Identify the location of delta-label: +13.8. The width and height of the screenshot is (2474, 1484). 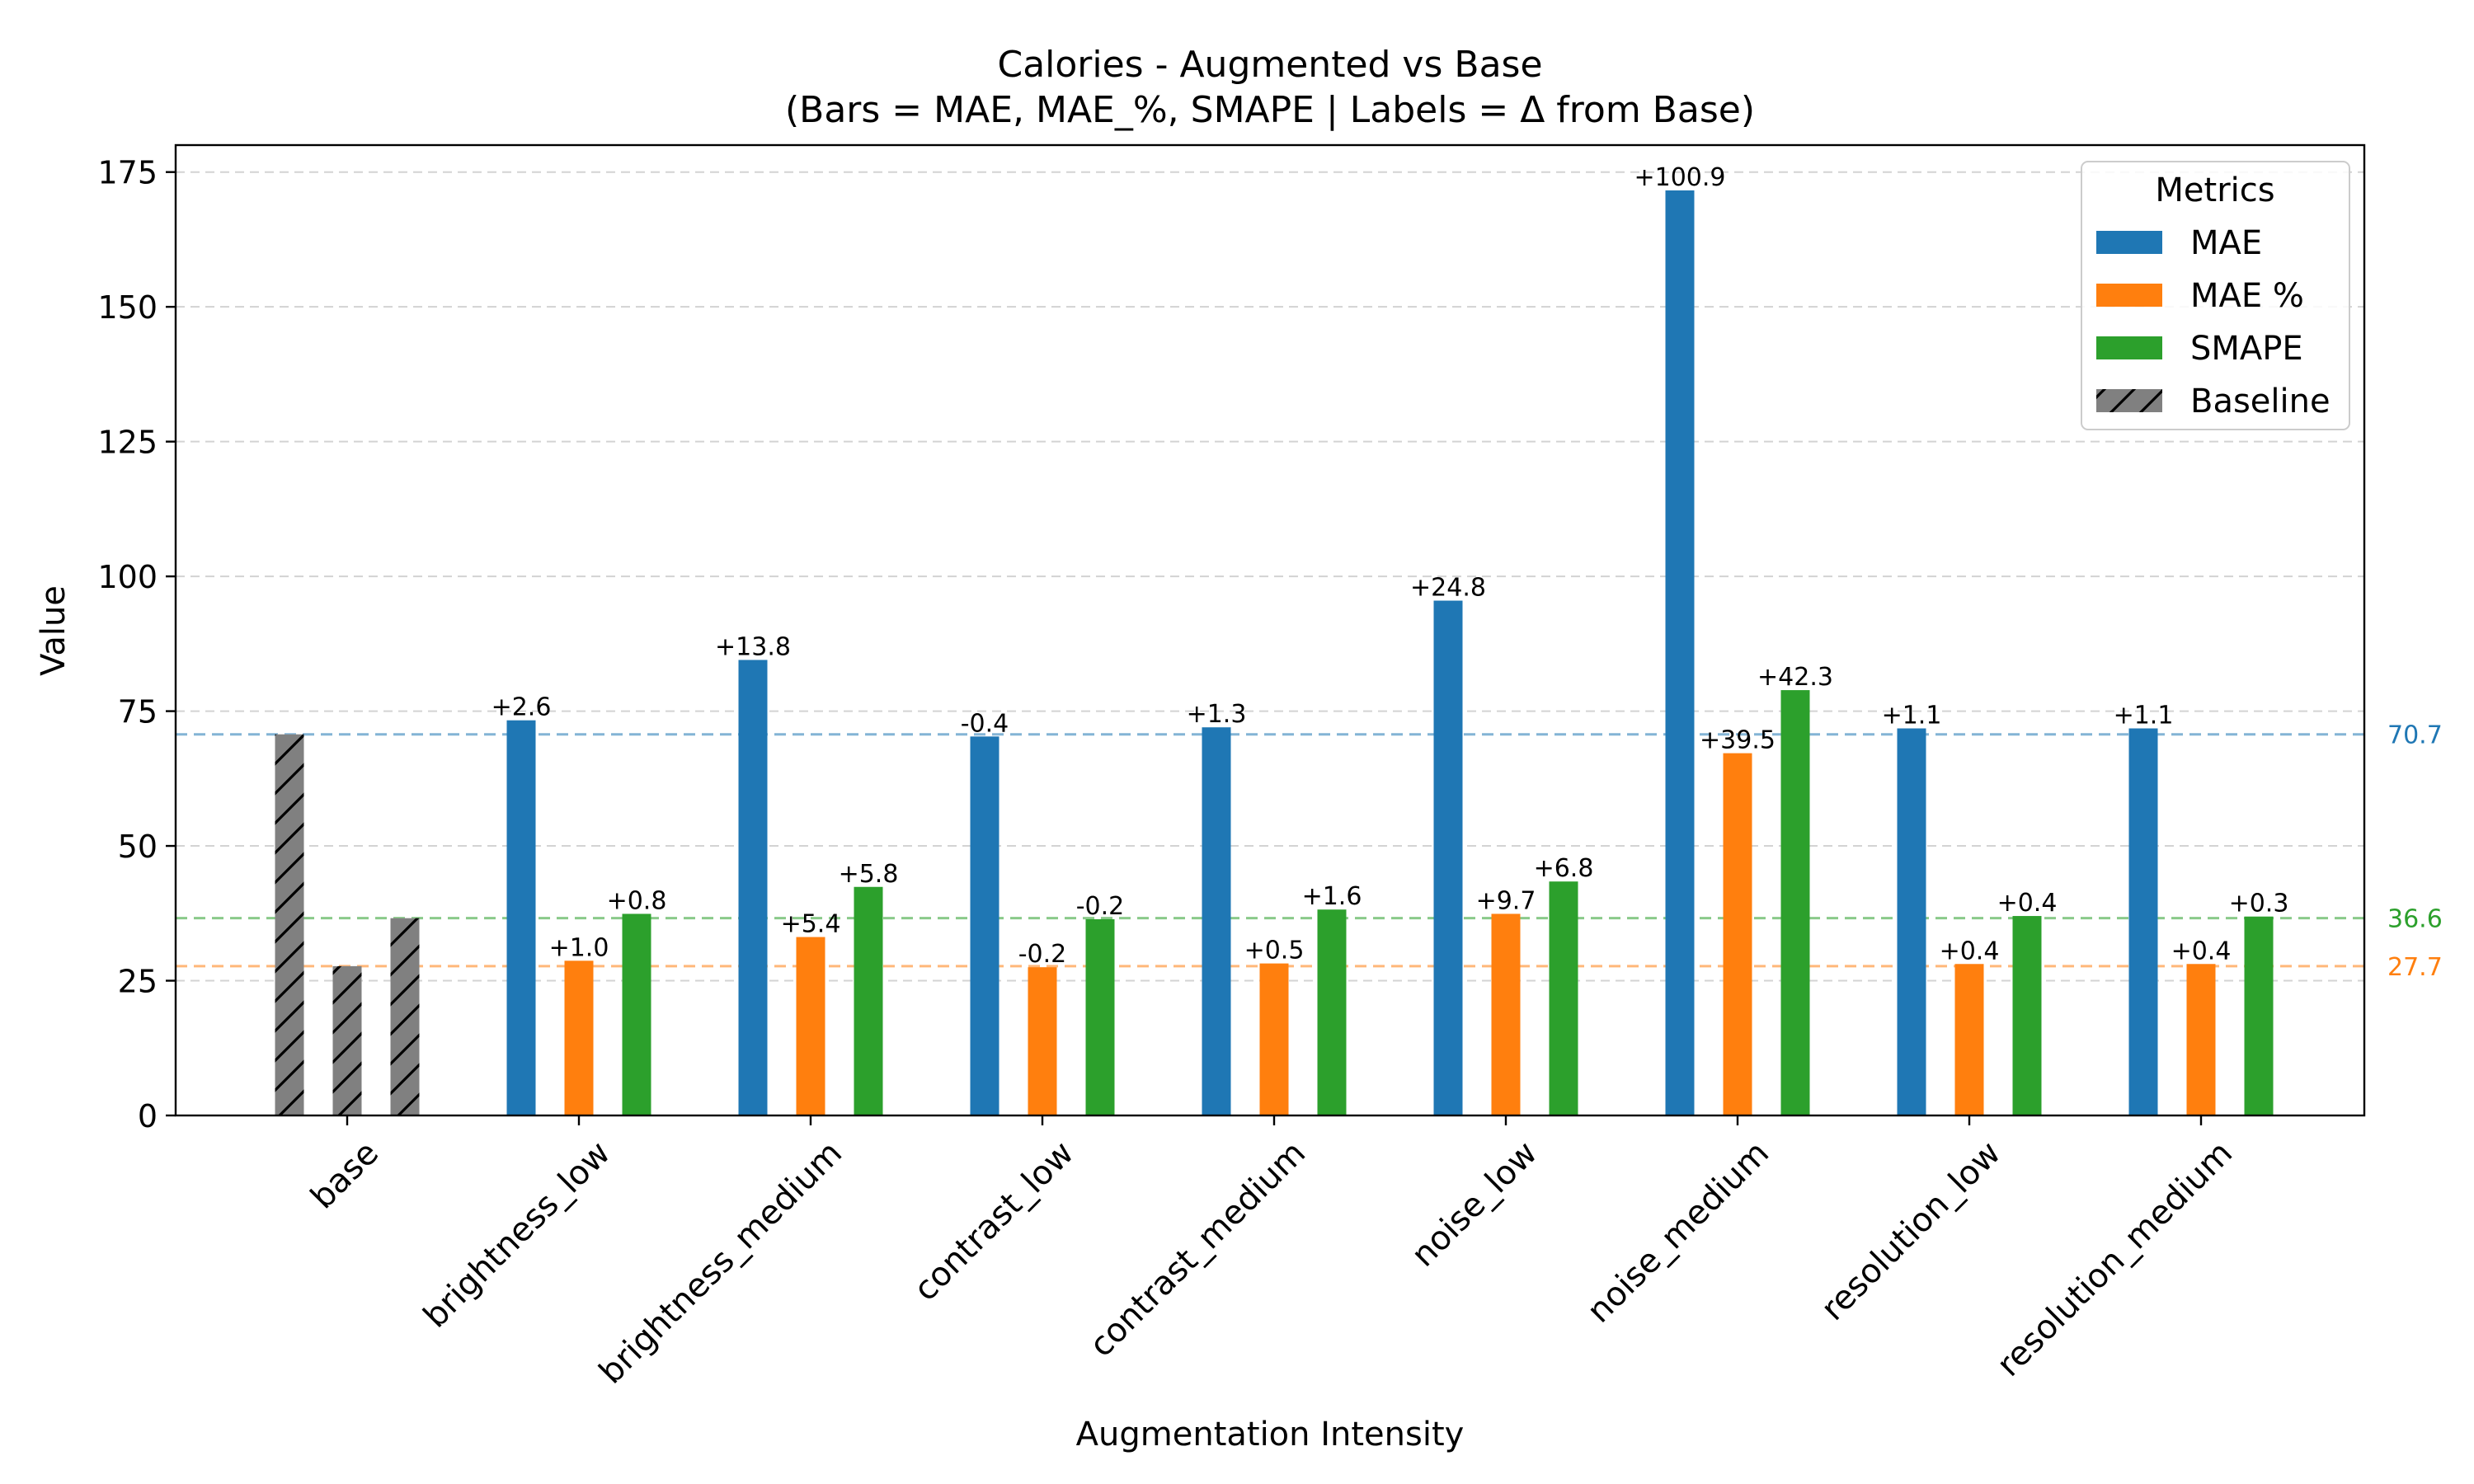
(753, 646).